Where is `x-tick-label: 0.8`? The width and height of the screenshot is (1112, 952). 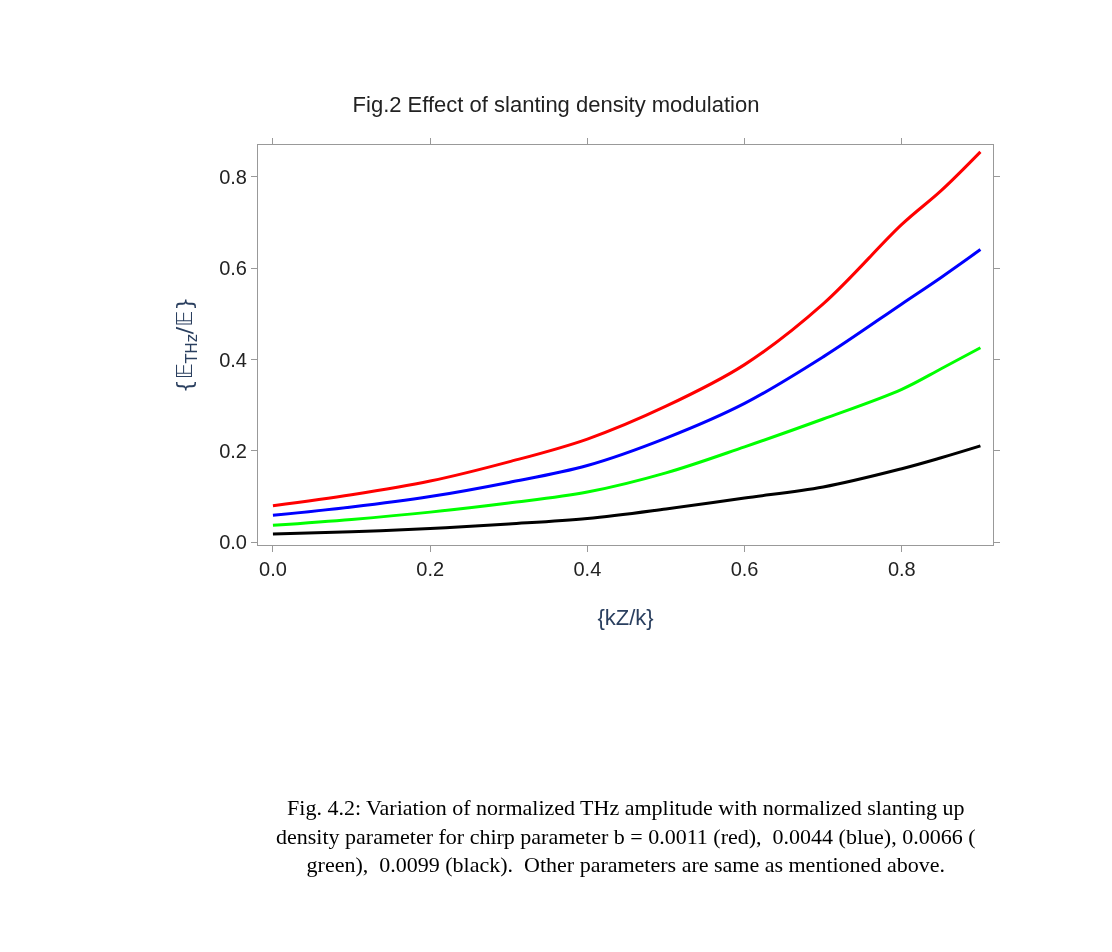 x-tick-label: 0.8 is located at coordinates (901, 569).